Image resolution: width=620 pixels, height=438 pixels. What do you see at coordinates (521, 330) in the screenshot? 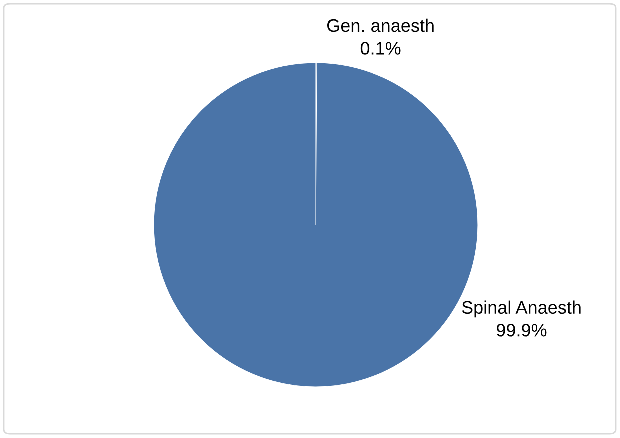
I see `data-label: 99.9%` at bounding box center [521, 330].